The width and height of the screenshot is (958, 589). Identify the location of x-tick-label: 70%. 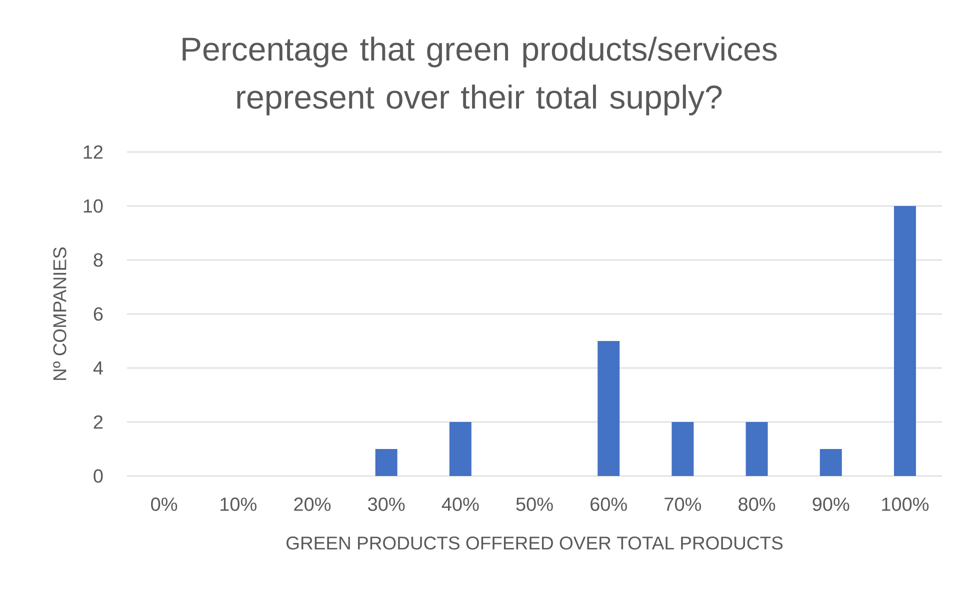
(683, 504).